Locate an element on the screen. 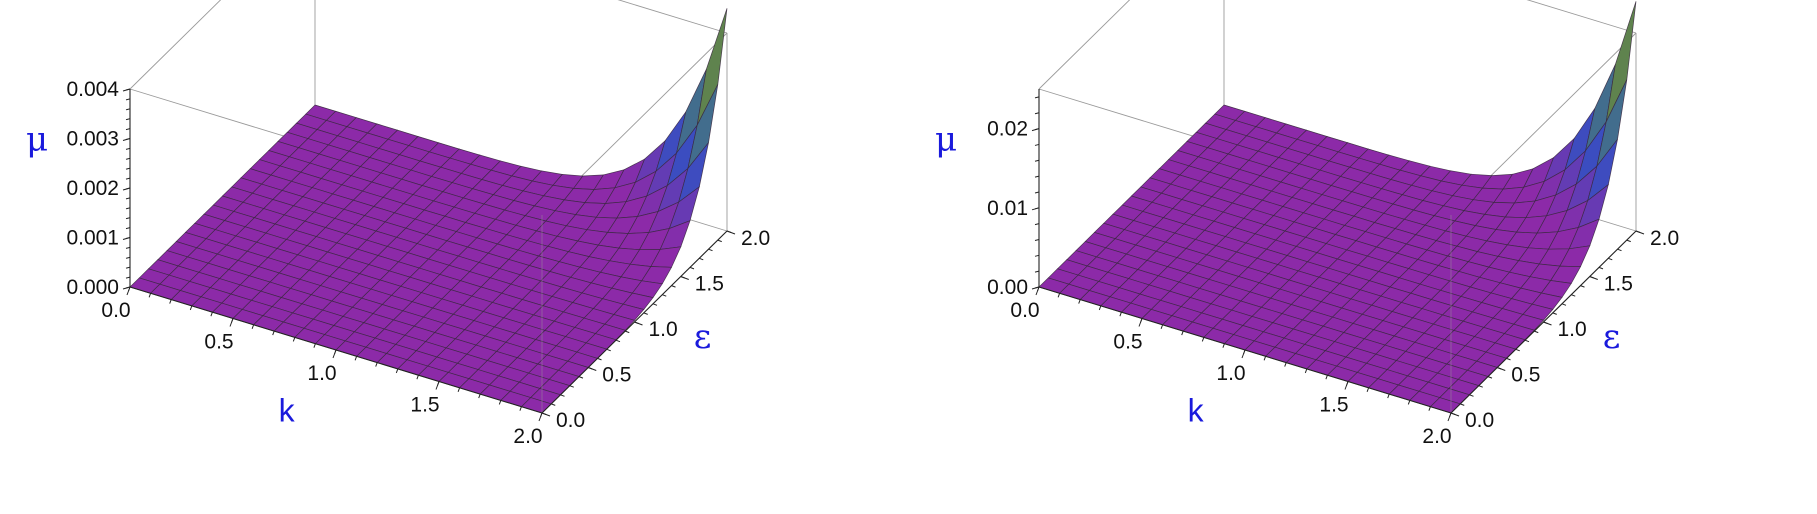  x-tick-label: 2.0 is located at coordinates (527, 436).